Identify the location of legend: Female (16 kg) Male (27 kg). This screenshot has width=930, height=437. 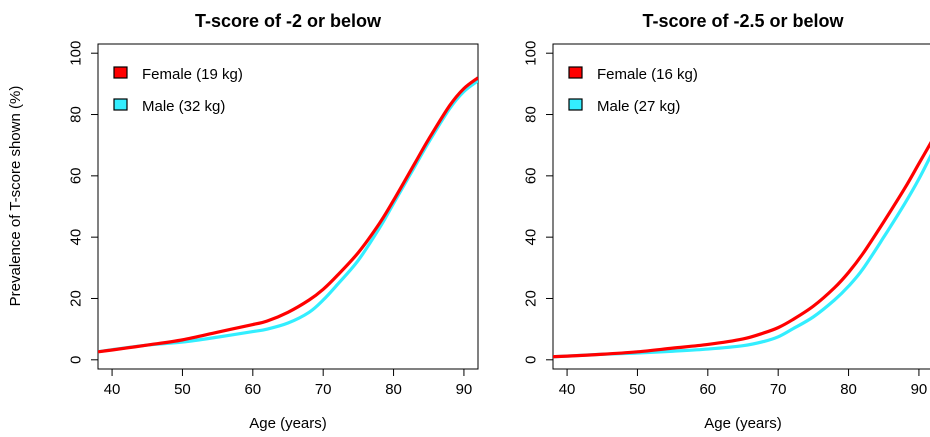
(633, 90).